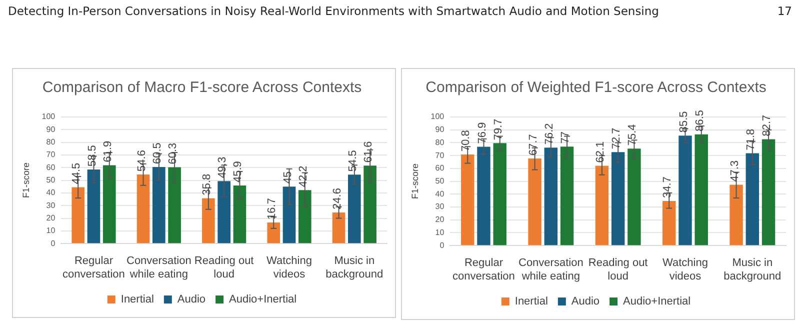 The height and width of the screenshot is (323, 800). What do you see at coordinates (750, 139) in the screenshot?
I see `data-label: 71.8` at bounding box center [750, 139].